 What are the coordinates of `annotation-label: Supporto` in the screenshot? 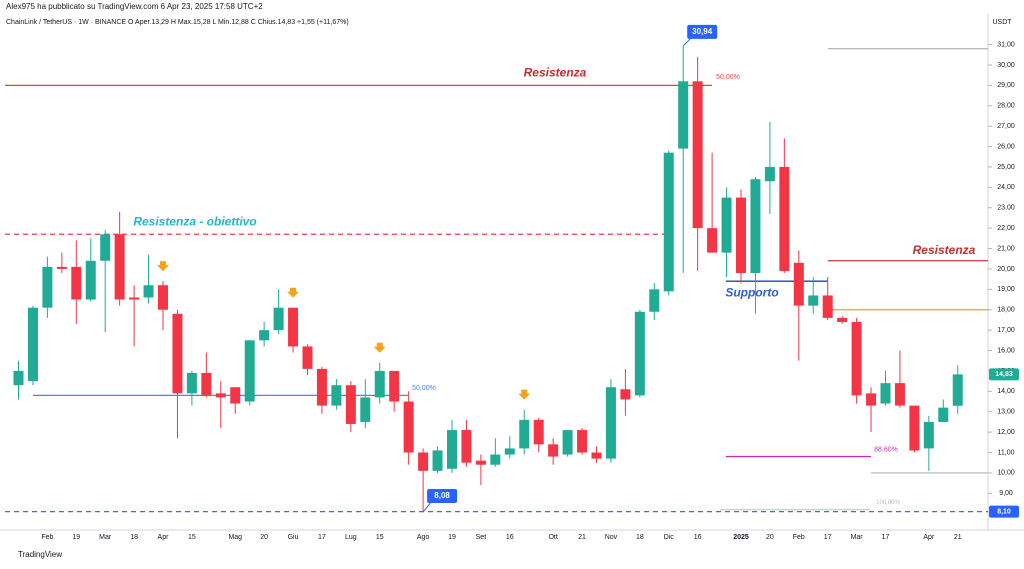 It's located at (751, 292).